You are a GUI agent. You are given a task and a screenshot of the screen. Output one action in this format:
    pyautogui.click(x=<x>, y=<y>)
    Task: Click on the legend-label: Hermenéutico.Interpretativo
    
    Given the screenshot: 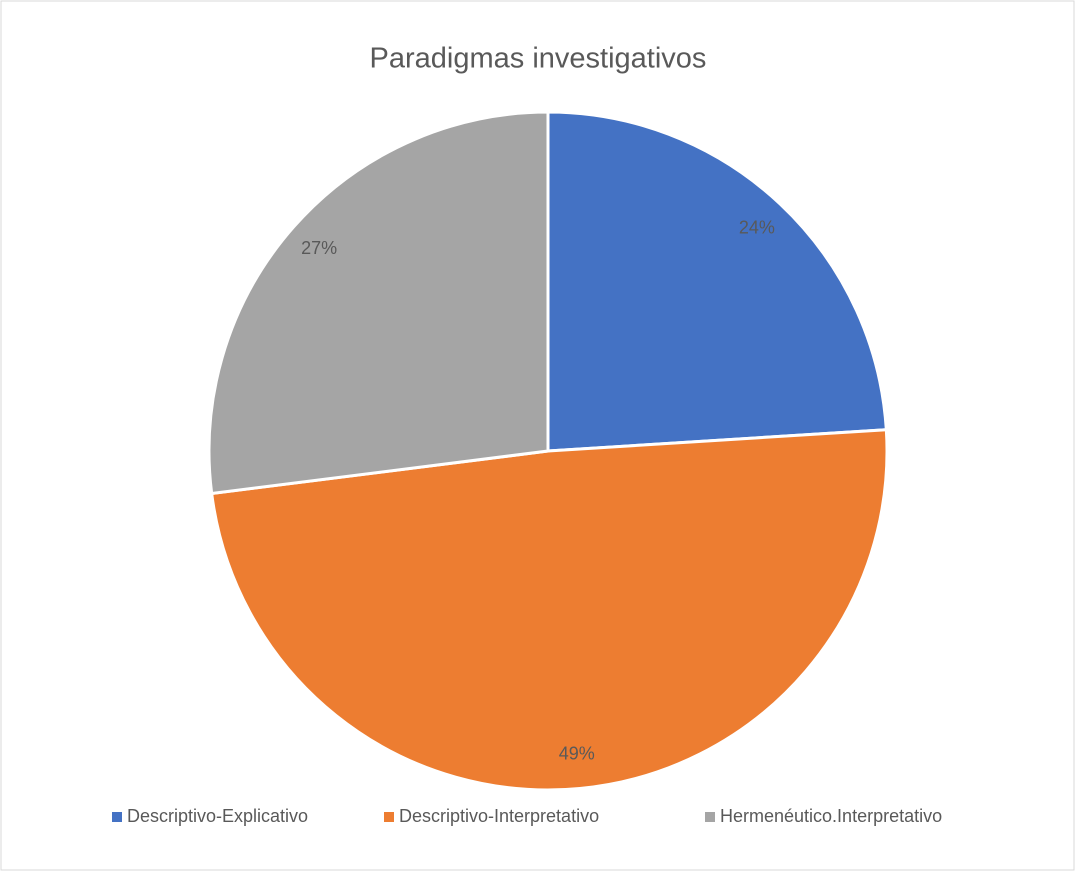 What is the action you would take?
    pyautogui.click(x=831, y=816)
    